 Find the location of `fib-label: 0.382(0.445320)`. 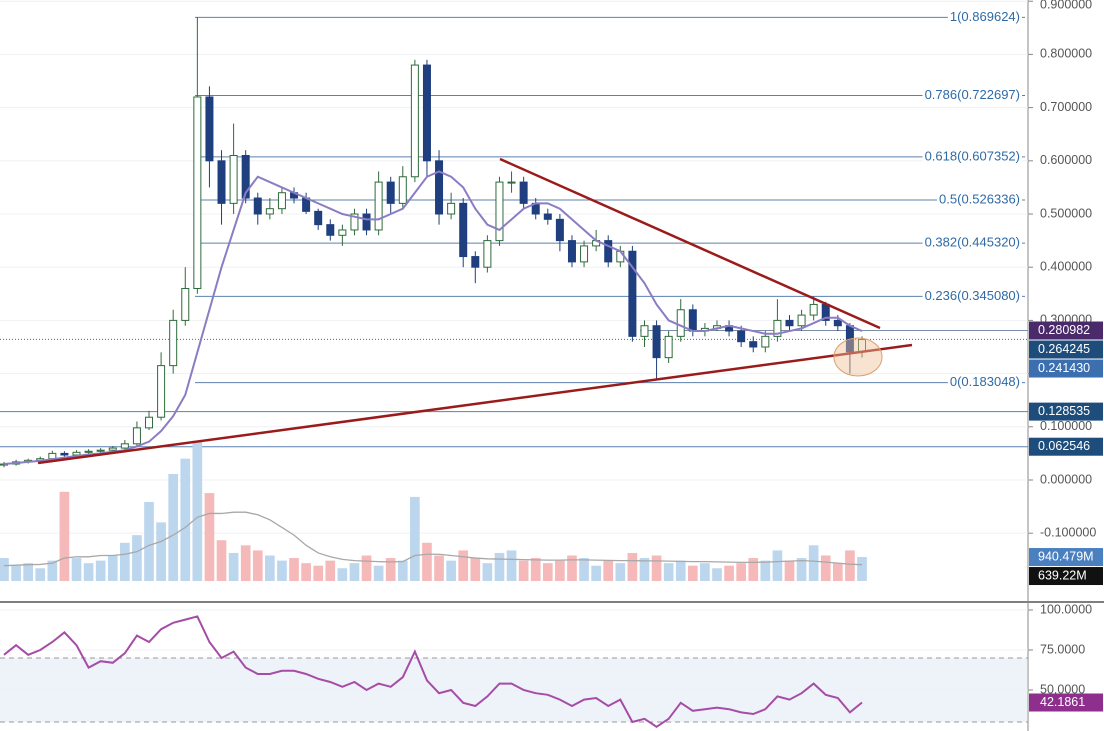

fib-label: 0.382(0.445320) is located at coordinates (972, 242).